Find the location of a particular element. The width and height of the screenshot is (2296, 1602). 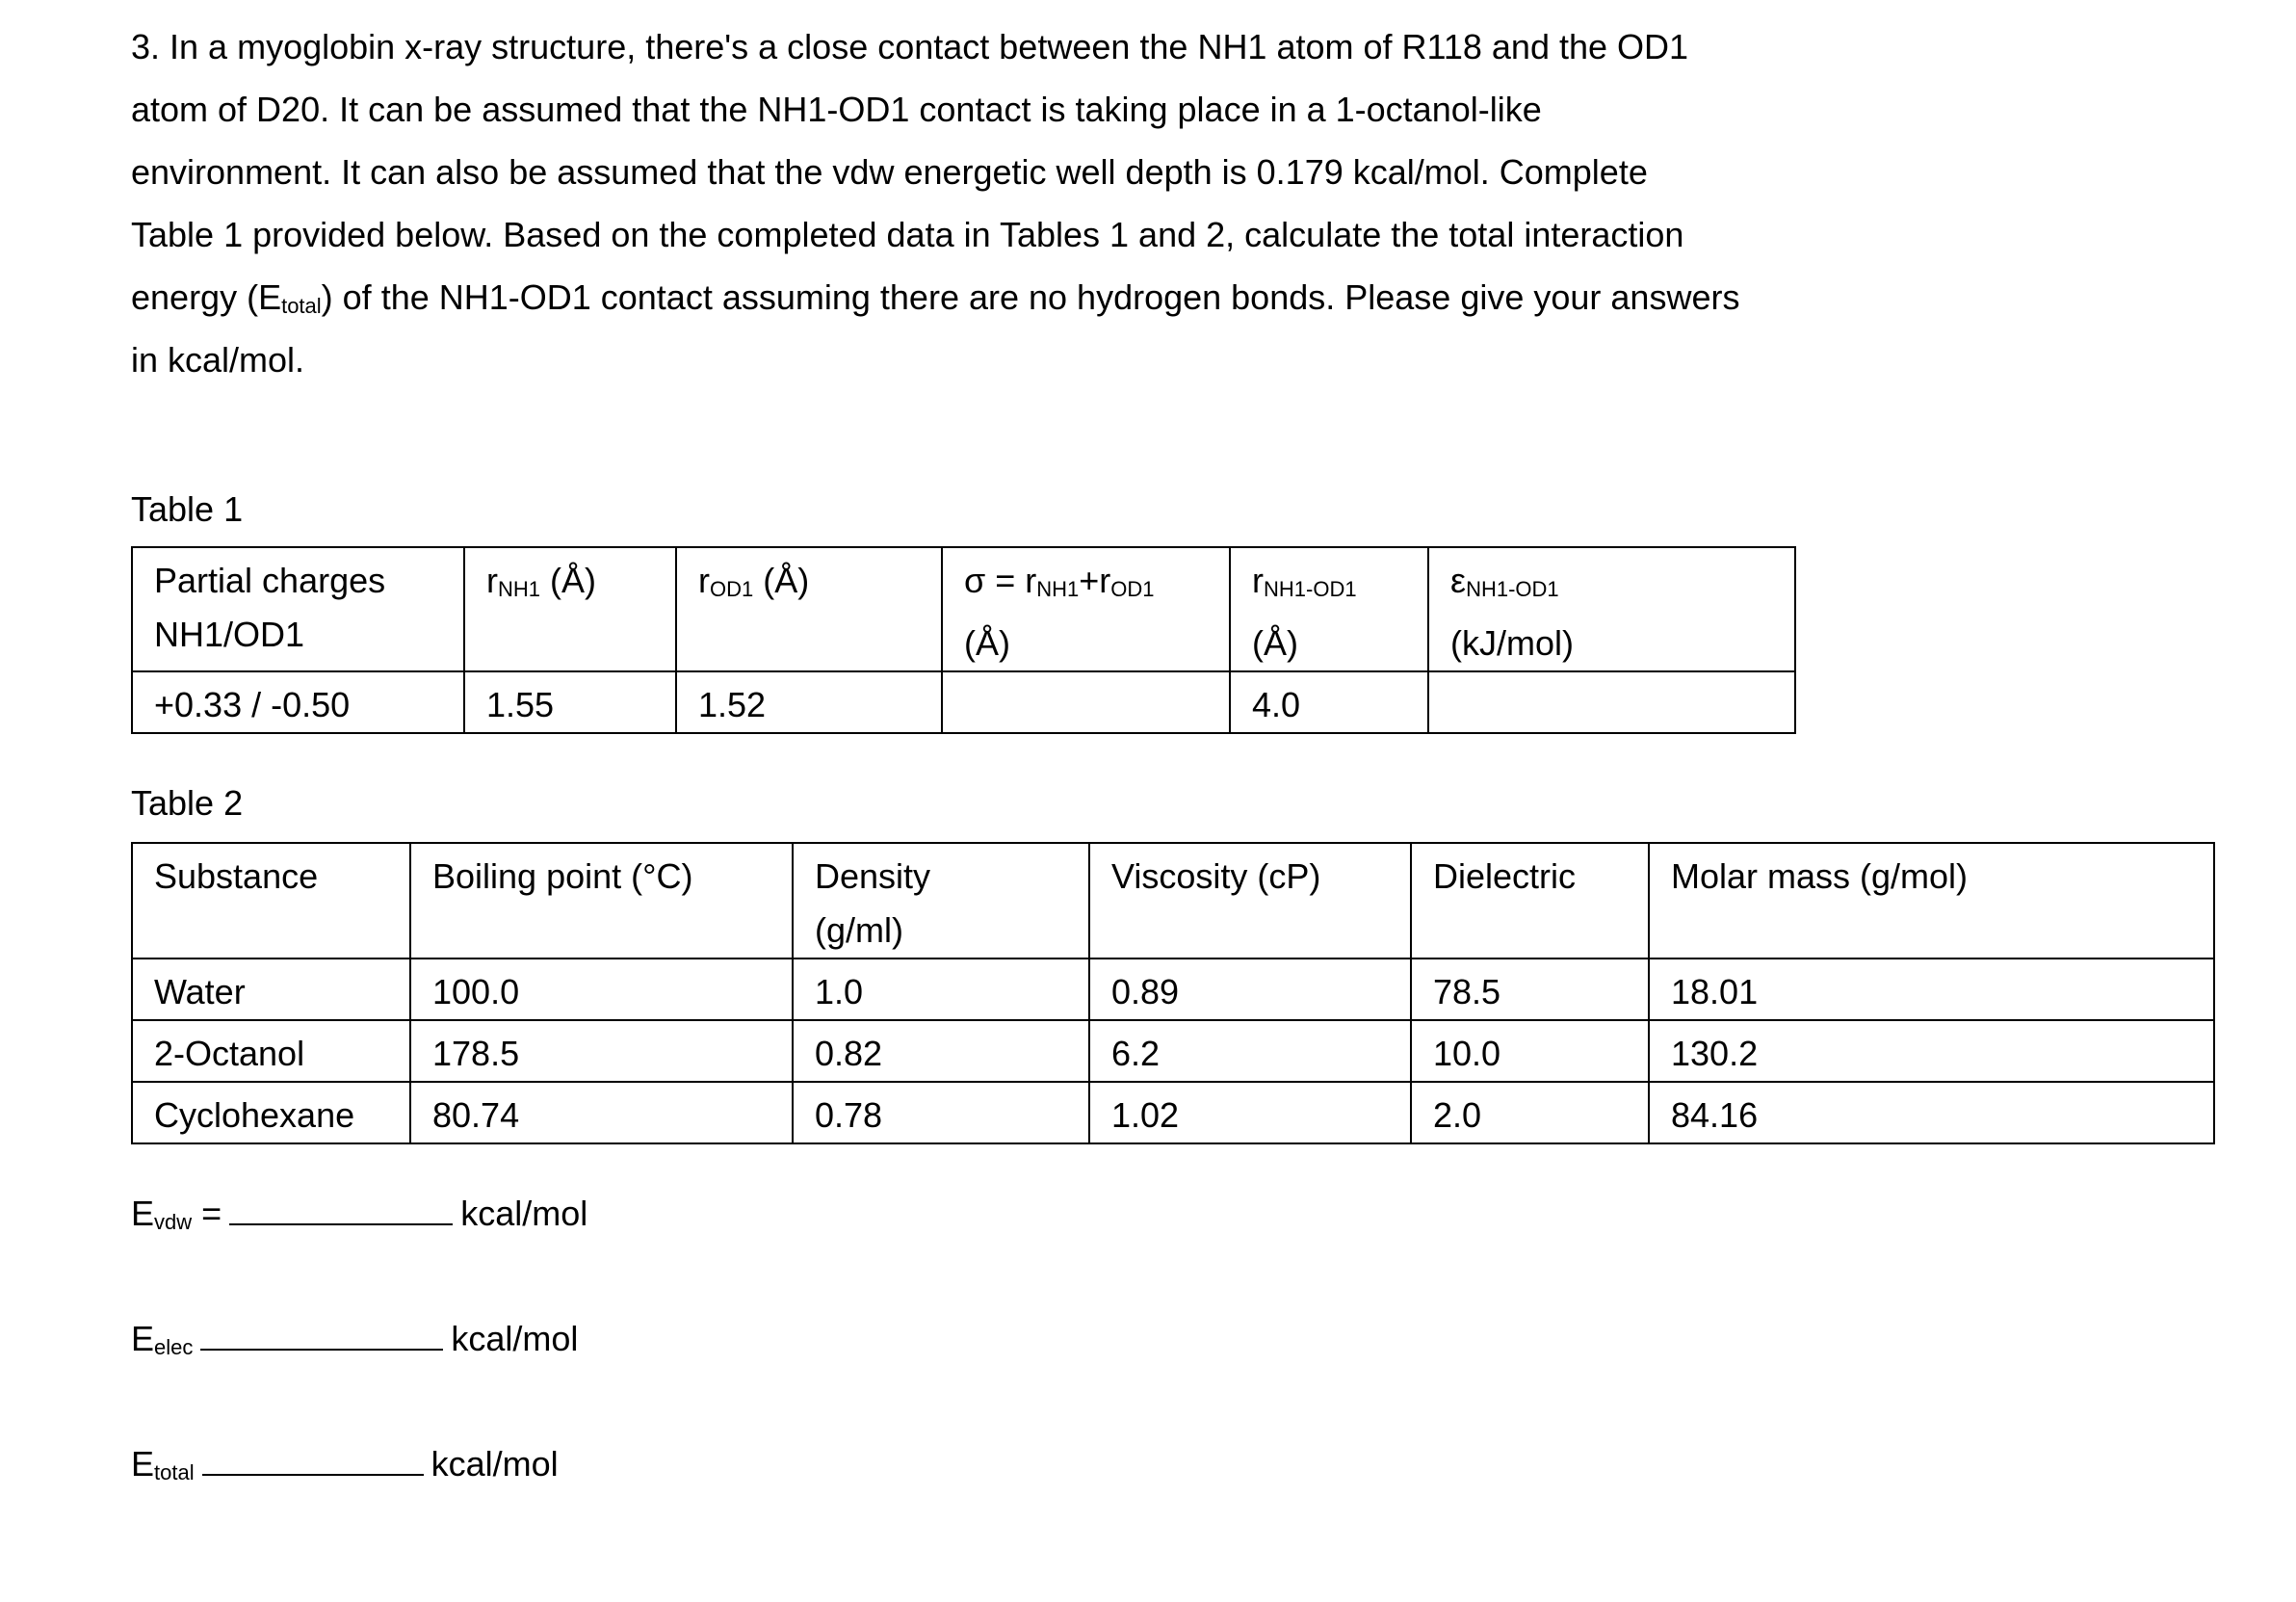

header-sigma: σ = rNH1+rOD1 (Å) is located at coordinates (1086, 609).